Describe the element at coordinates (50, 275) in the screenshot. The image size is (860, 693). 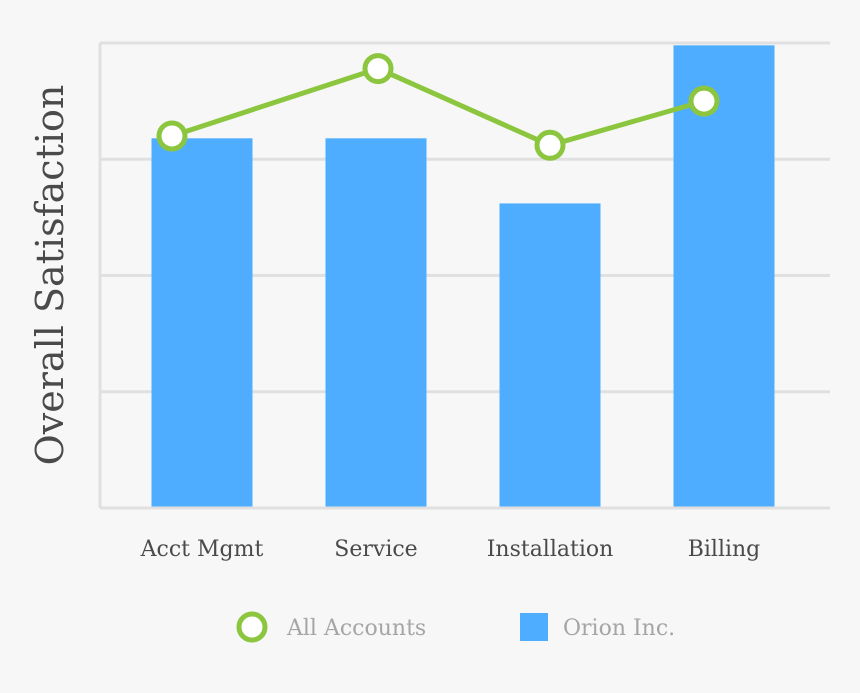
I see `y-axis-title: Overall Satisfaction` at that location.